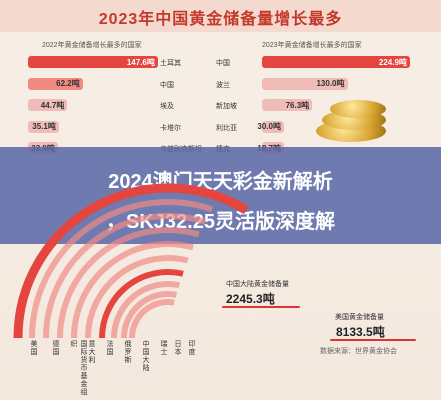  Describe the element at coordinates (312, 45) in the screenshot. I see `right-chart-title: 2023年黄金储备增长最多的国家` at that location.